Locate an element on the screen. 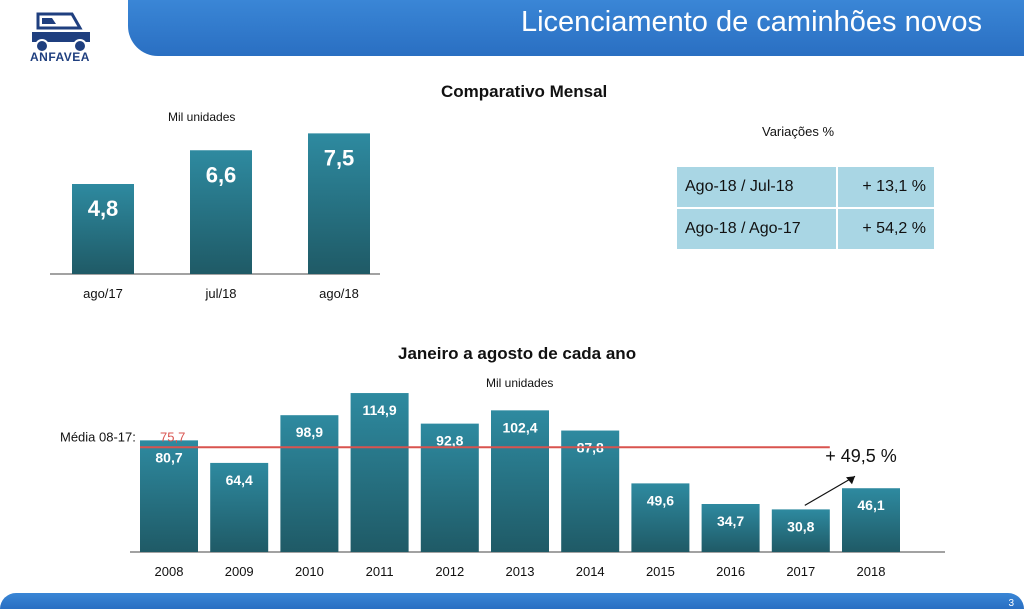  bar-value-label: 4,8 is located at coordinates (103, 208).